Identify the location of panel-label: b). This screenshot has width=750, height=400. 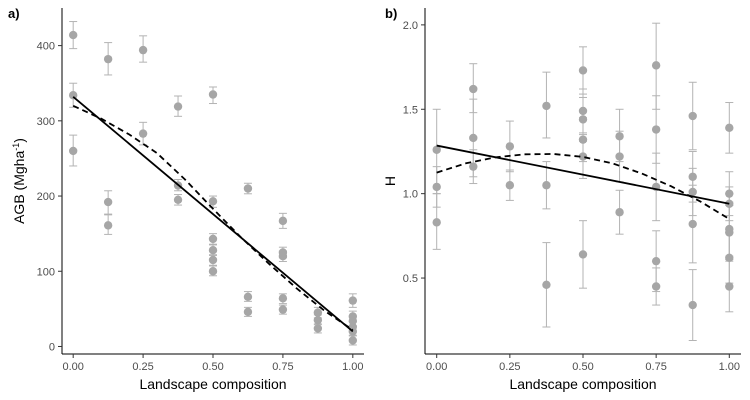
(391, 13).